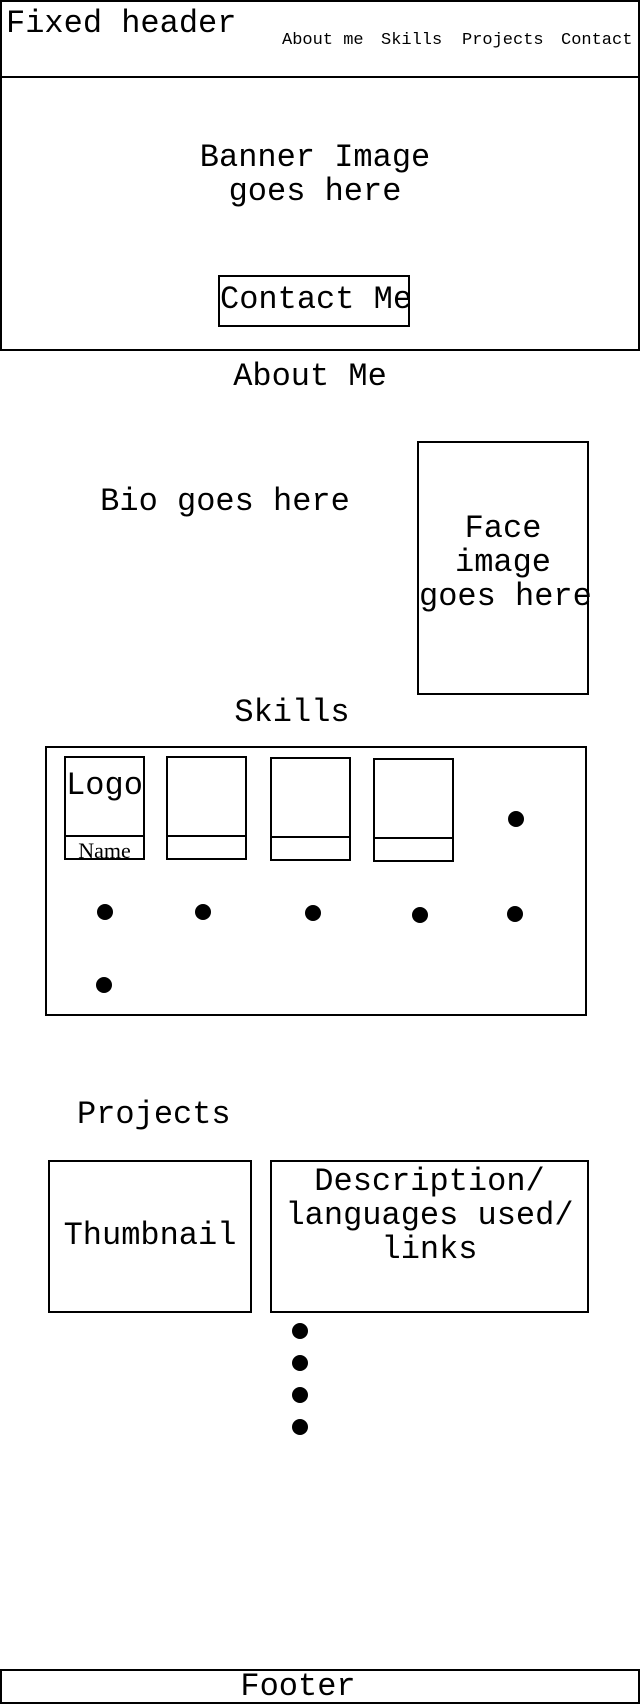 The width and height of the screenshot is (640, 1705). Describe the element at coordinates (502, 562) in the screenshot. I see `face-text-line-2: image` at that location.